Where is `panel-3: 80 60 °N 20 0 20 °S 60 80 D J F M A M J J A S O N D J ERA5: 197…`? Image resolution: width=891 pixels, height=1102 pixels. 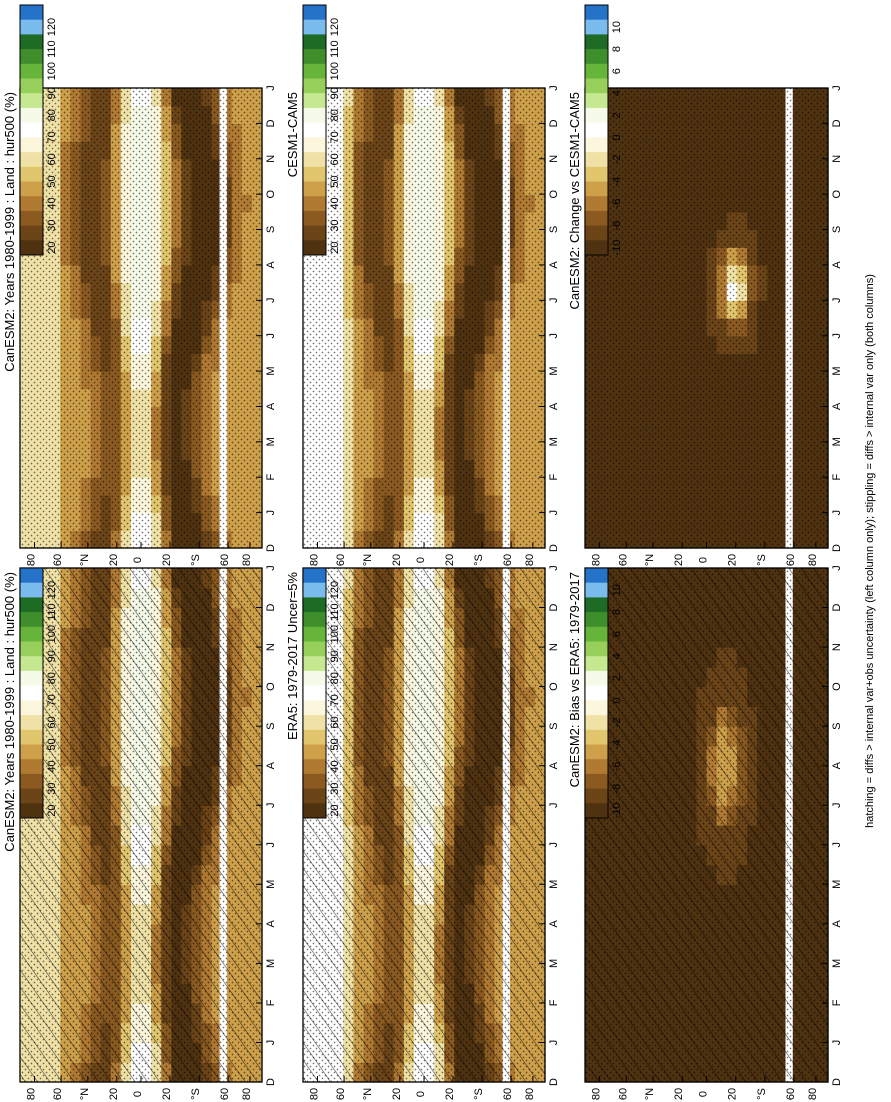 panel-3: 80 60 °N 20 0 20 °S 60 80 D J F M A M J J A S O N D J ERA5: 197… is located at coordinates (422, 832).